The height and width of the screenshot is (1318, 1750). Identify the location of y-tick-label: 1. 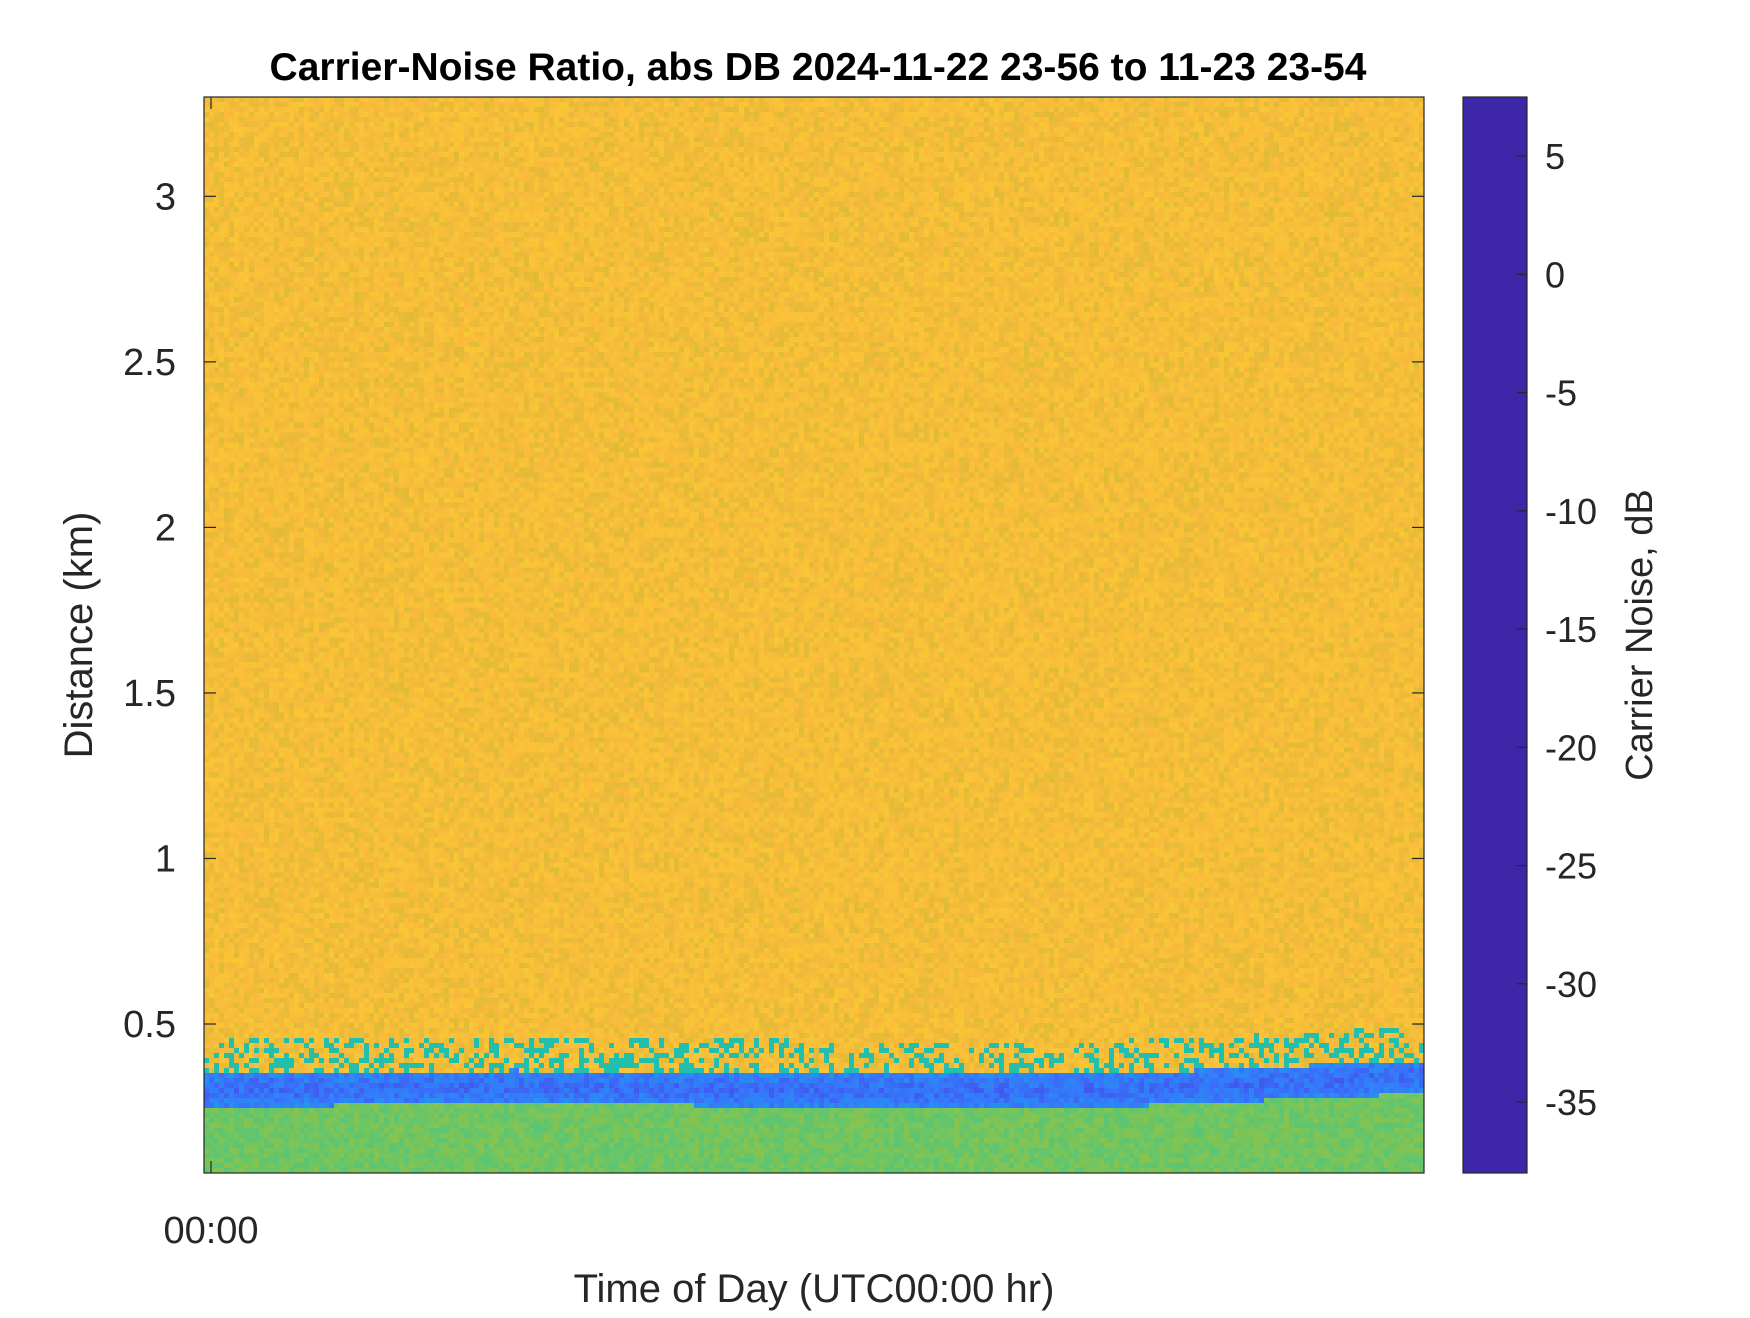
(165, 859).